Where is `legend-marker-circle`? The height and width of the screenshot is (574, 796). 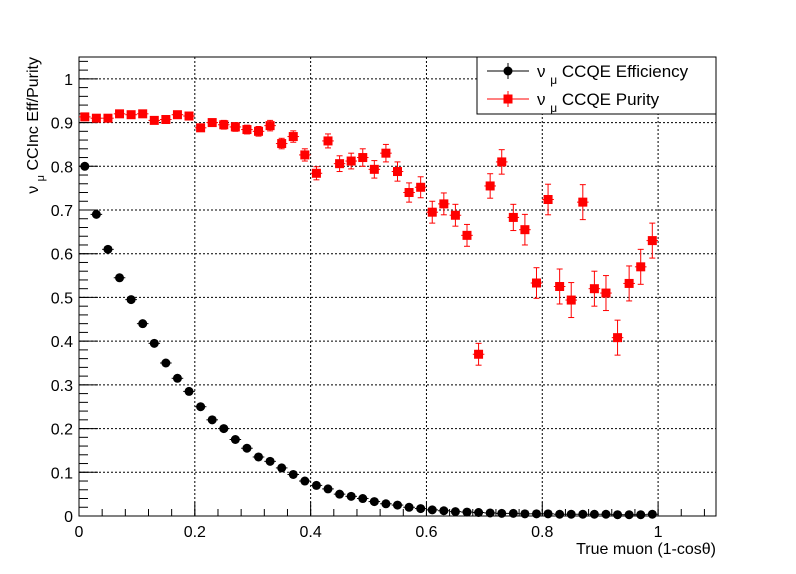 legend-marker-circle is located at coordinates (508, 71).